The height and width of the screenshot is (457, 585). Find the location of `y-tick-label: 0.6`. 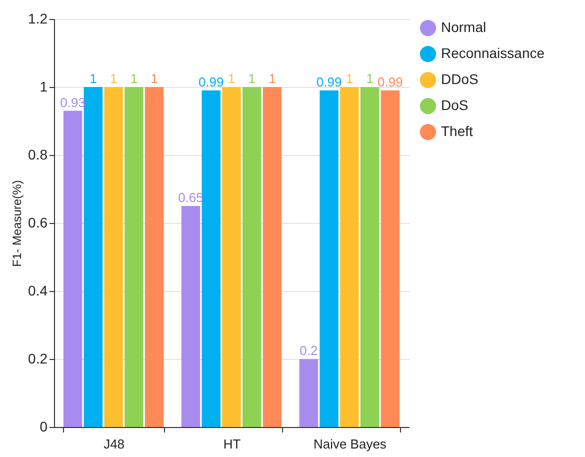

y-tick-label: 0.6 is located at coordinates (38, 222).